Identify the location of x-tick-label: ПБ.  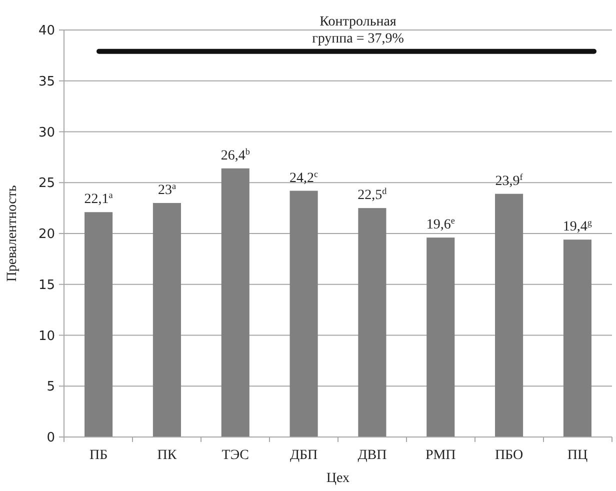
(98, 455).